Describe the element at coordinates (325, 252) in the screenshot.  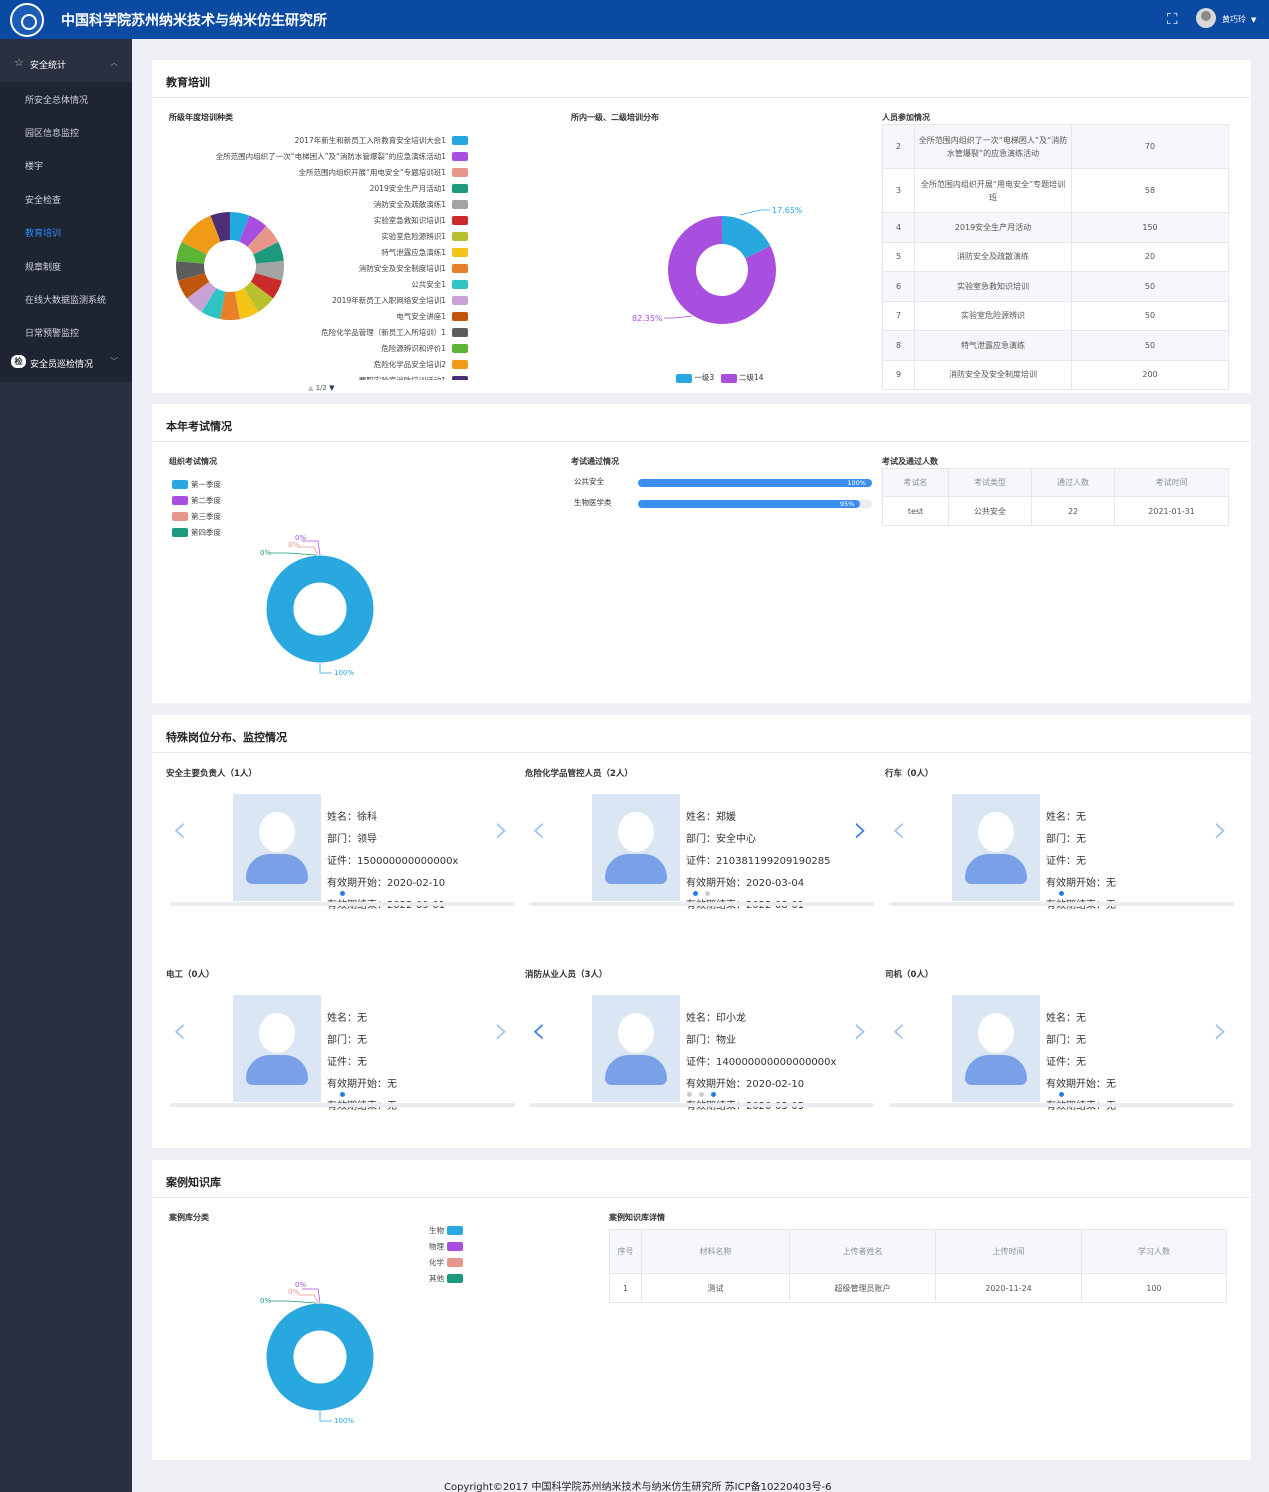
I see `legend-item: 特气泄露应急演练1` at that location.